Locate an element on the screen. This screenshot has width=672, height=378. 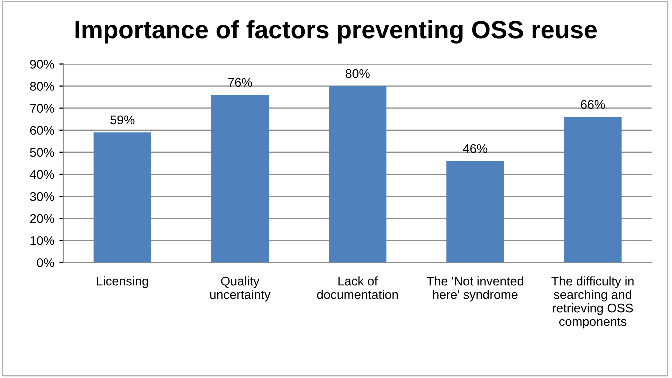
y-tick-label: 60% is located at coordinates (42, 131).